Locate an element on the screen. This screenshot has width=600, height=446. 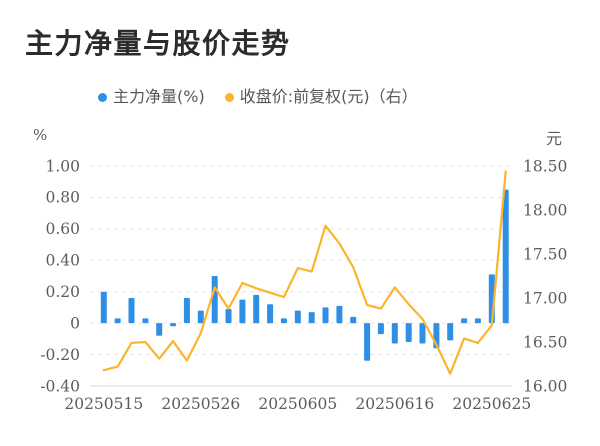
legend: 主力净量(%) 收盘价:前复权(元)（右） is located at coordinates (258, 97).